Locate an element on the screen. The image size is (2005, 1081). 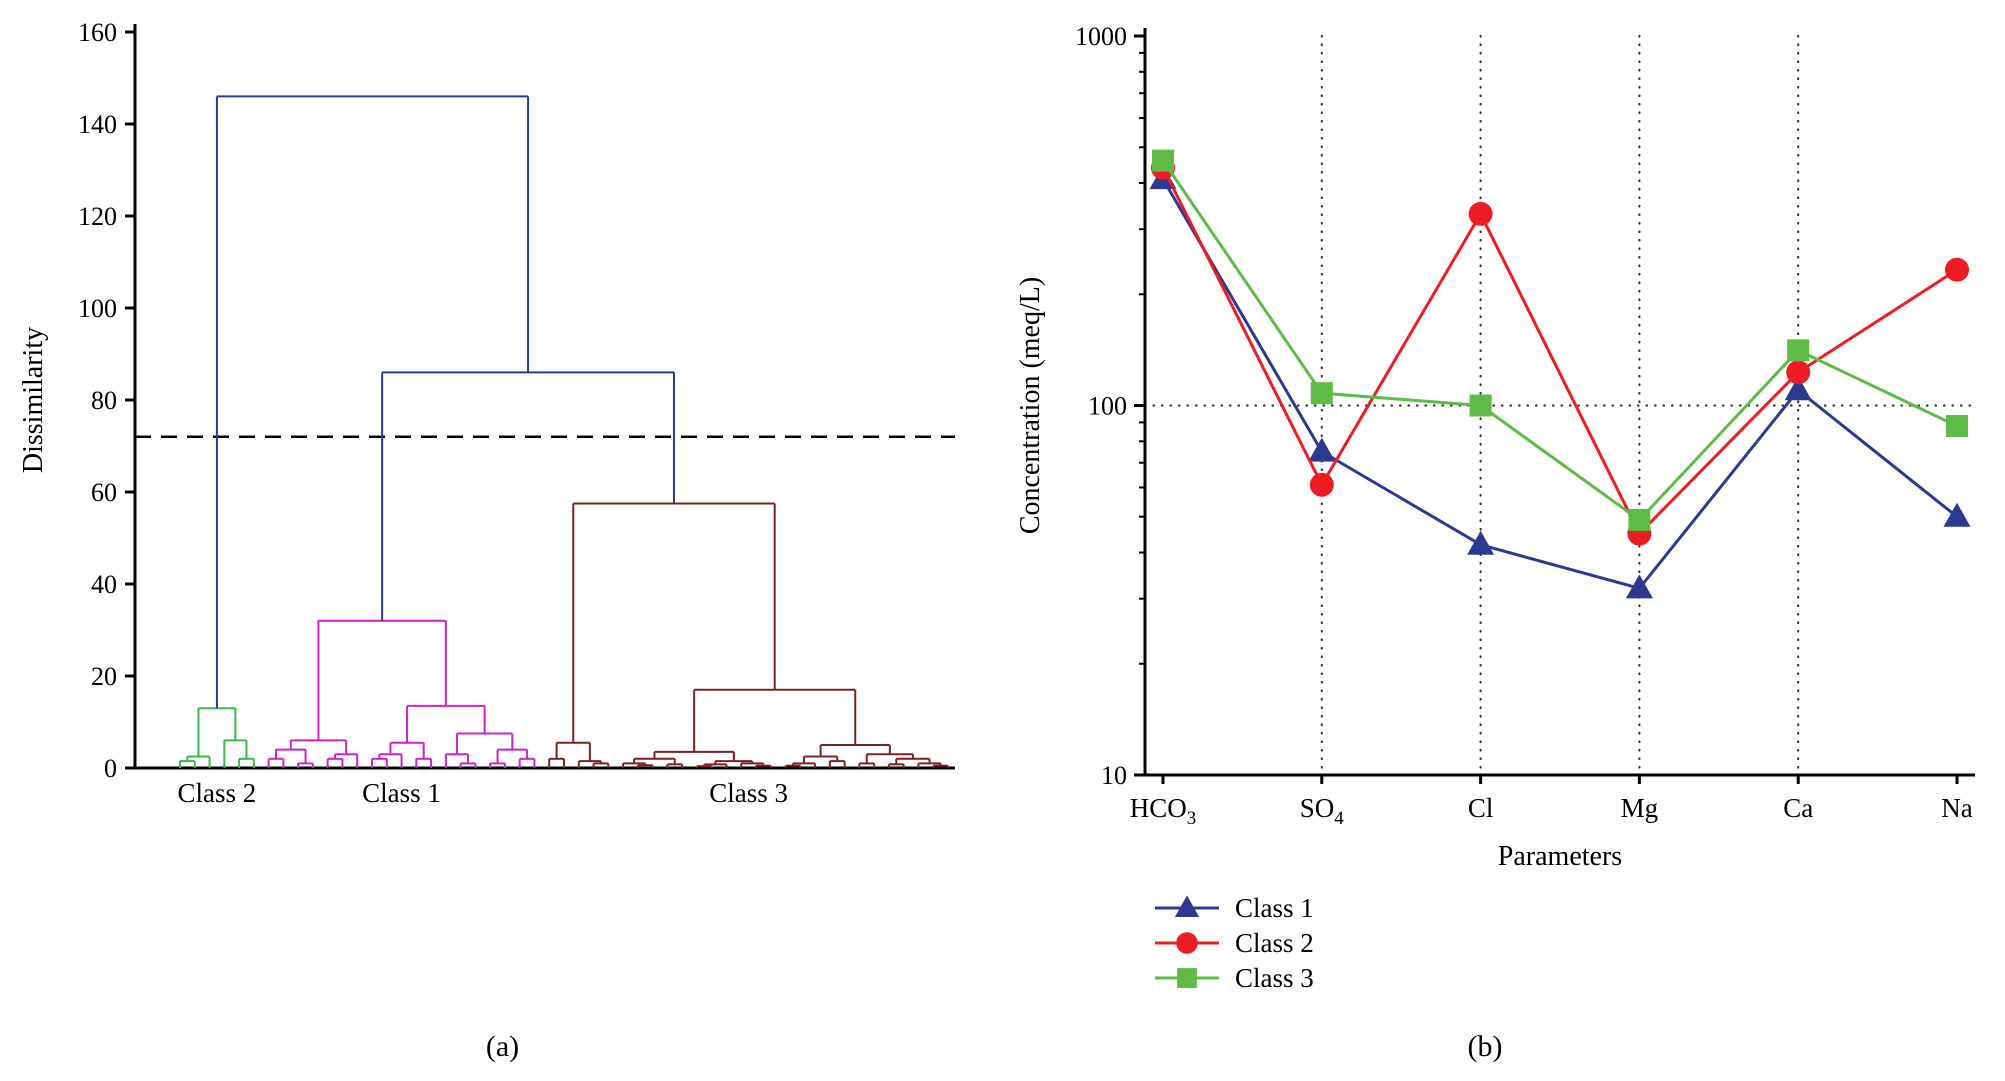
x-tick-label: SO4 is located at coordinates (1322, 811).